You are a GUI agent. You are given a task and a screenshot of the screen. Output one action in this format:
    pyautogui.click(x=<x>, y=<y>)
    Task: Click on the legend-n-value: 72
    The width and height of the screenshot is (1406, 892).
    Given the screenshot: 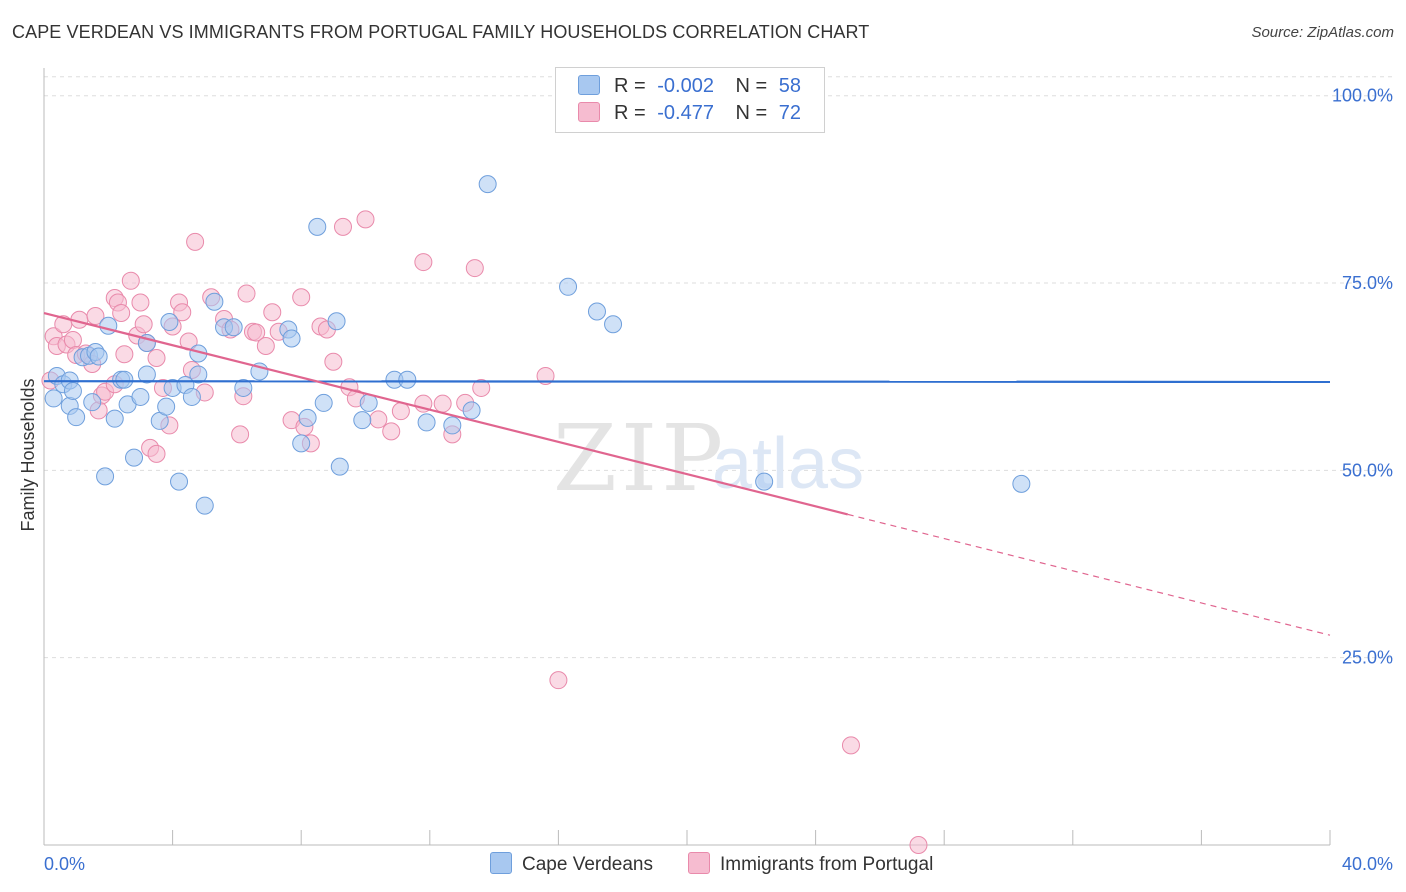 What is the action you would take?
    pyautogui.click(x=790, y=113)
    